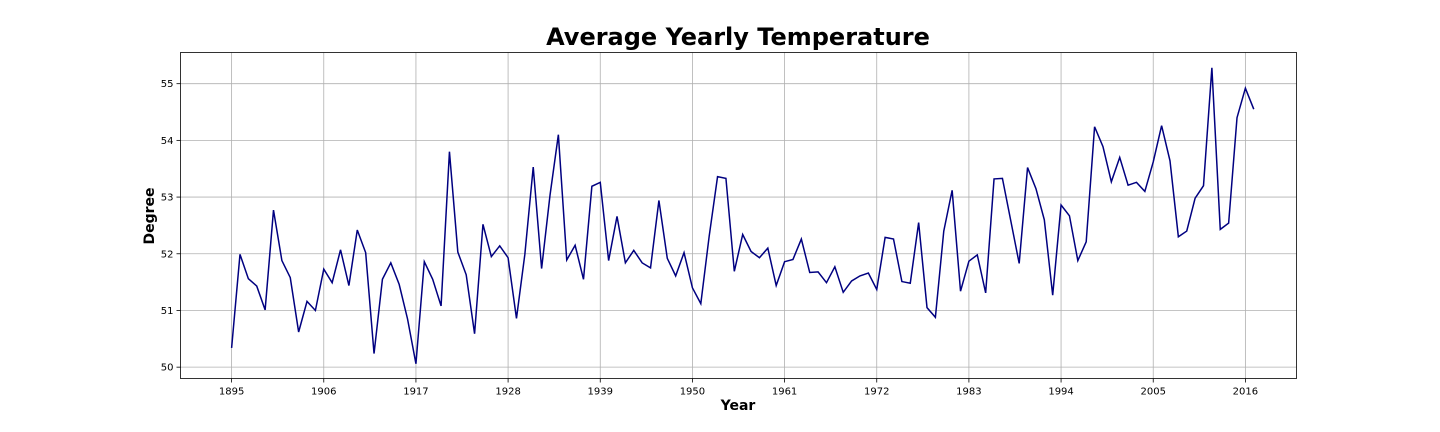 The width and height of the screenshot is (1440, 432). Describe the element at coordinates (167, 198) in the screenshot. I see `y-tick-label: 53` at that location.